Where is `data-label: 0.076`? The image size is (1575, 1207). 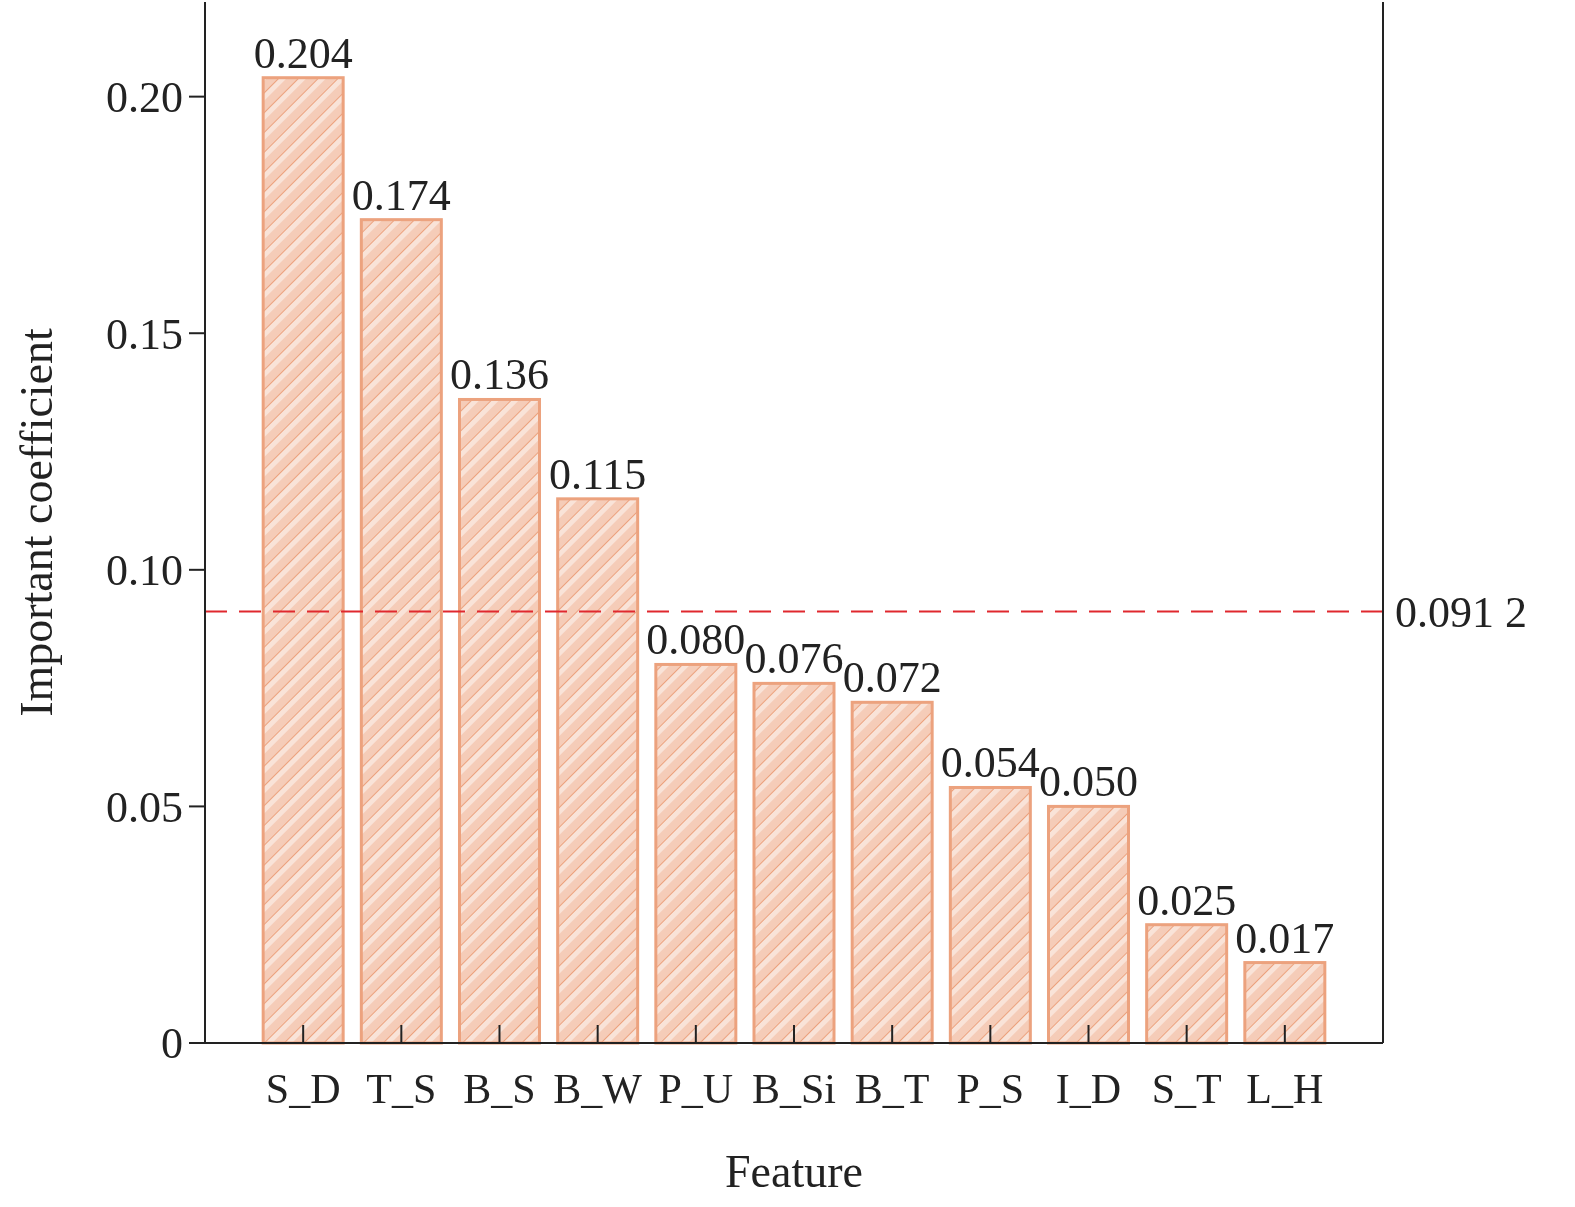
data-label: 0.076 is located at coordinates (794, 659).